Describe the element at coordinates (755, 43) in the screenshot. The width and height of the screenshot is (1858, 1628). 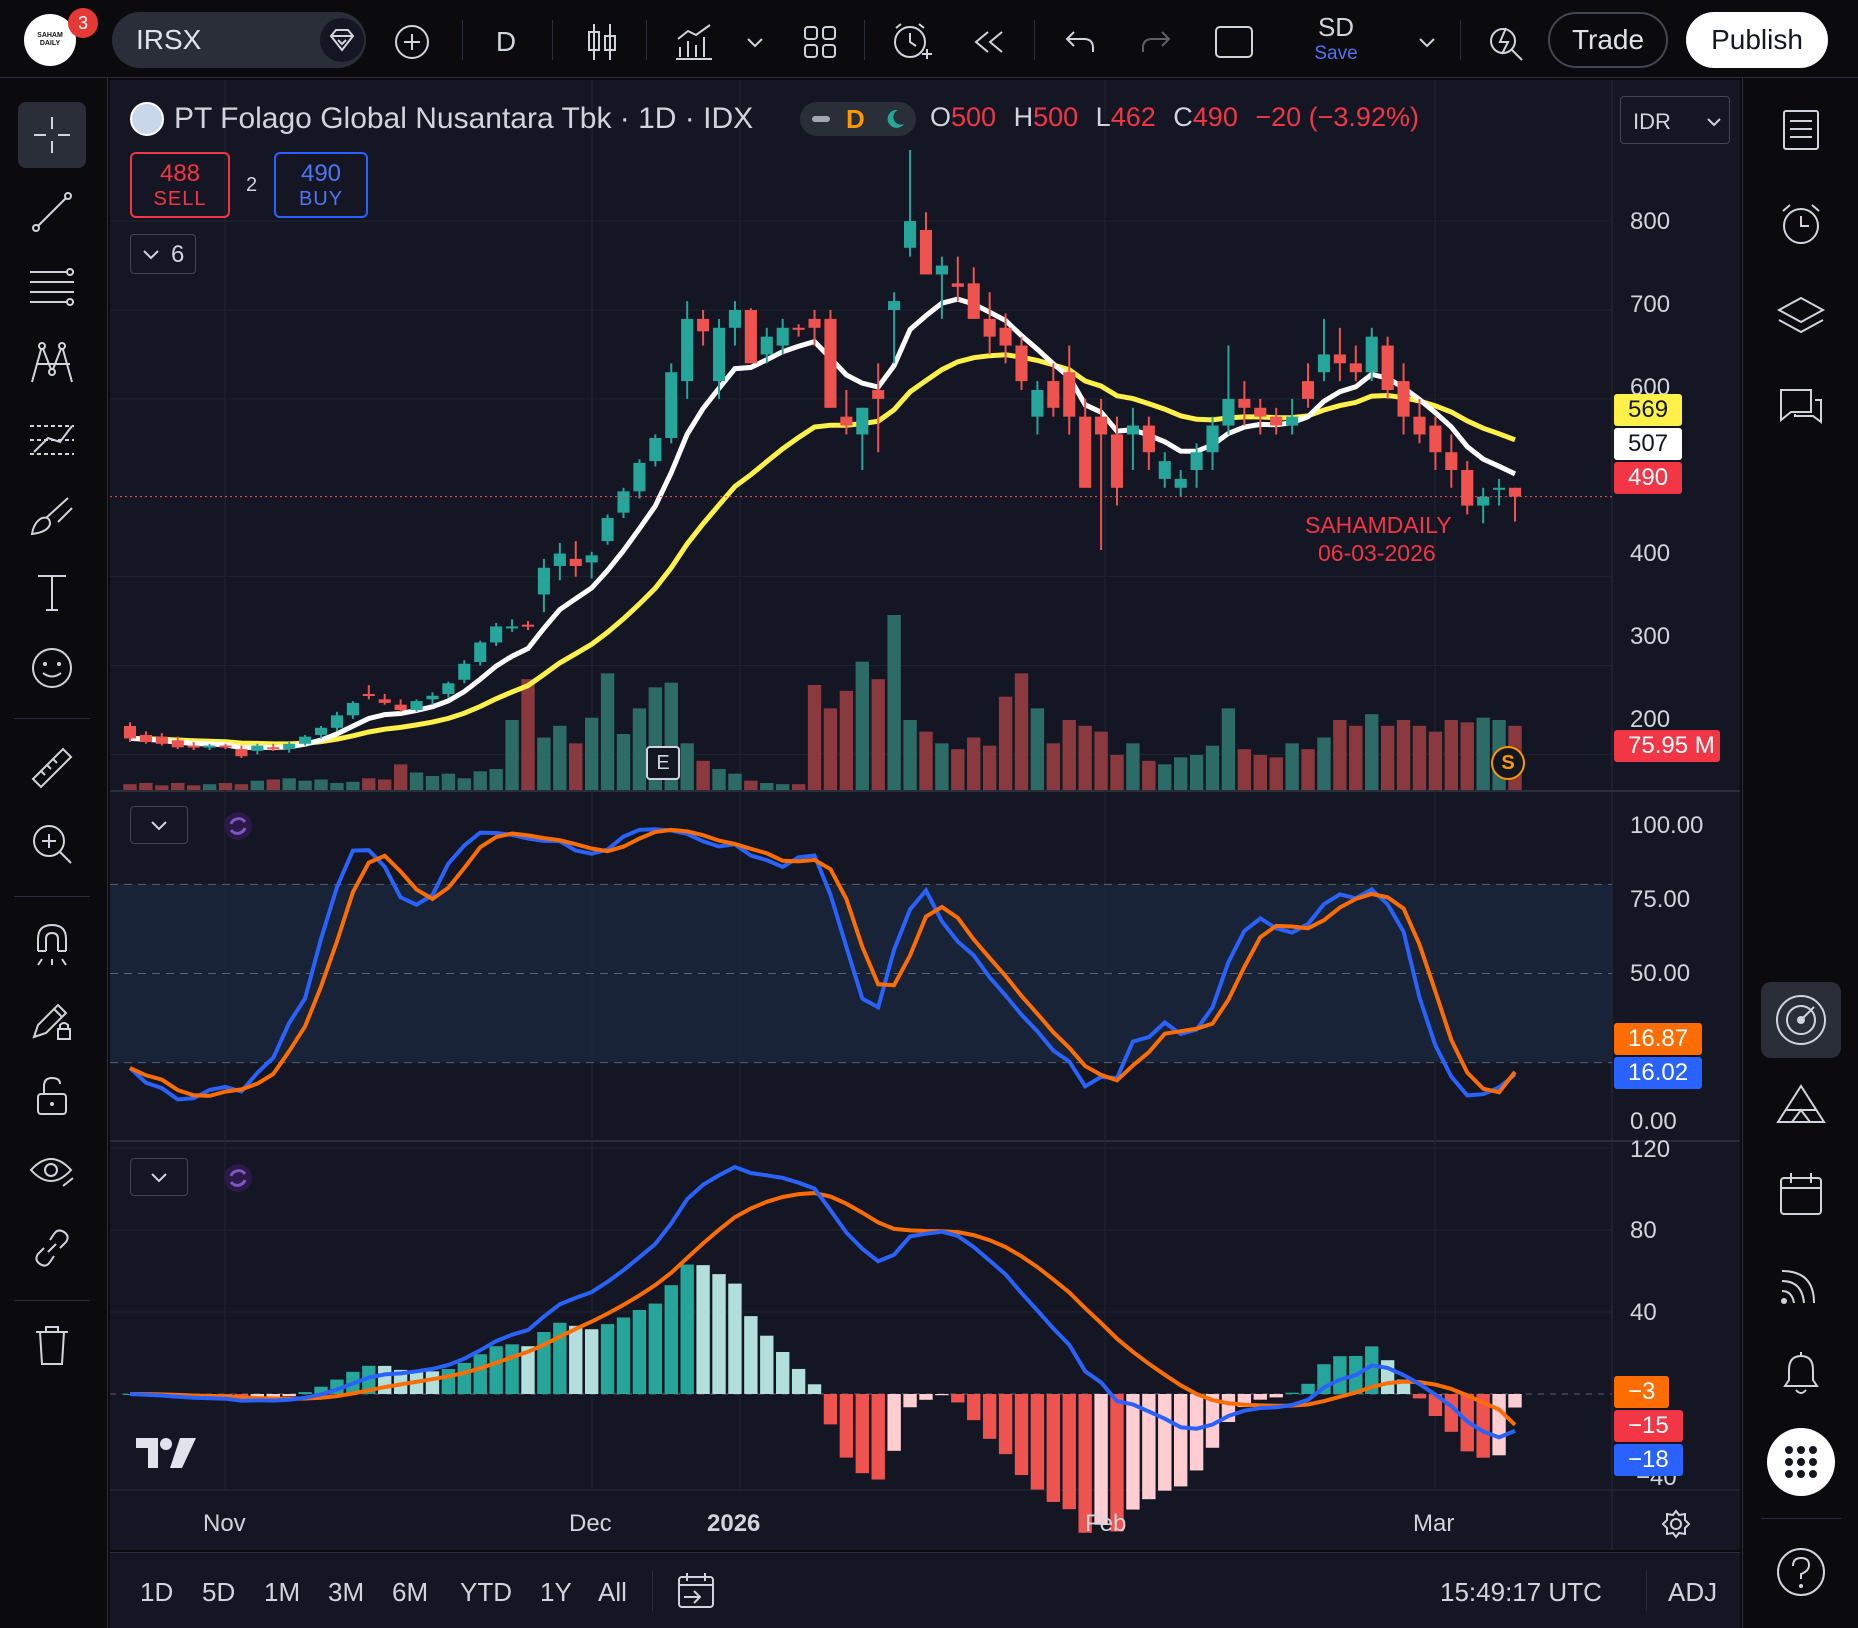
I see `chevron-down-icon` at that location.